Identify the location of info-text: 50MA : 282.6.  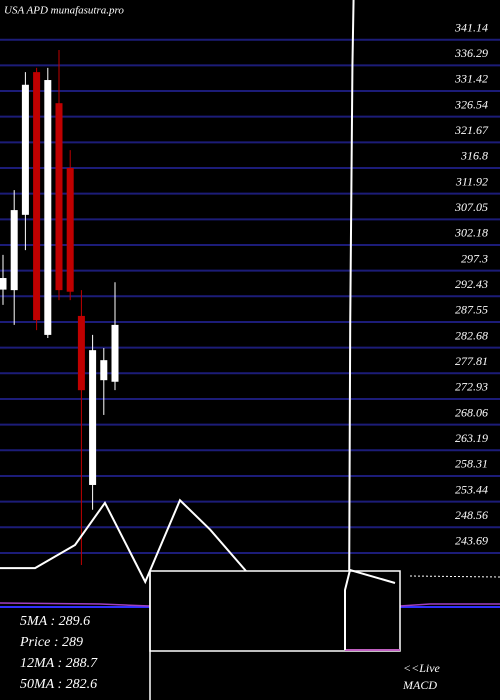
(59, 684).